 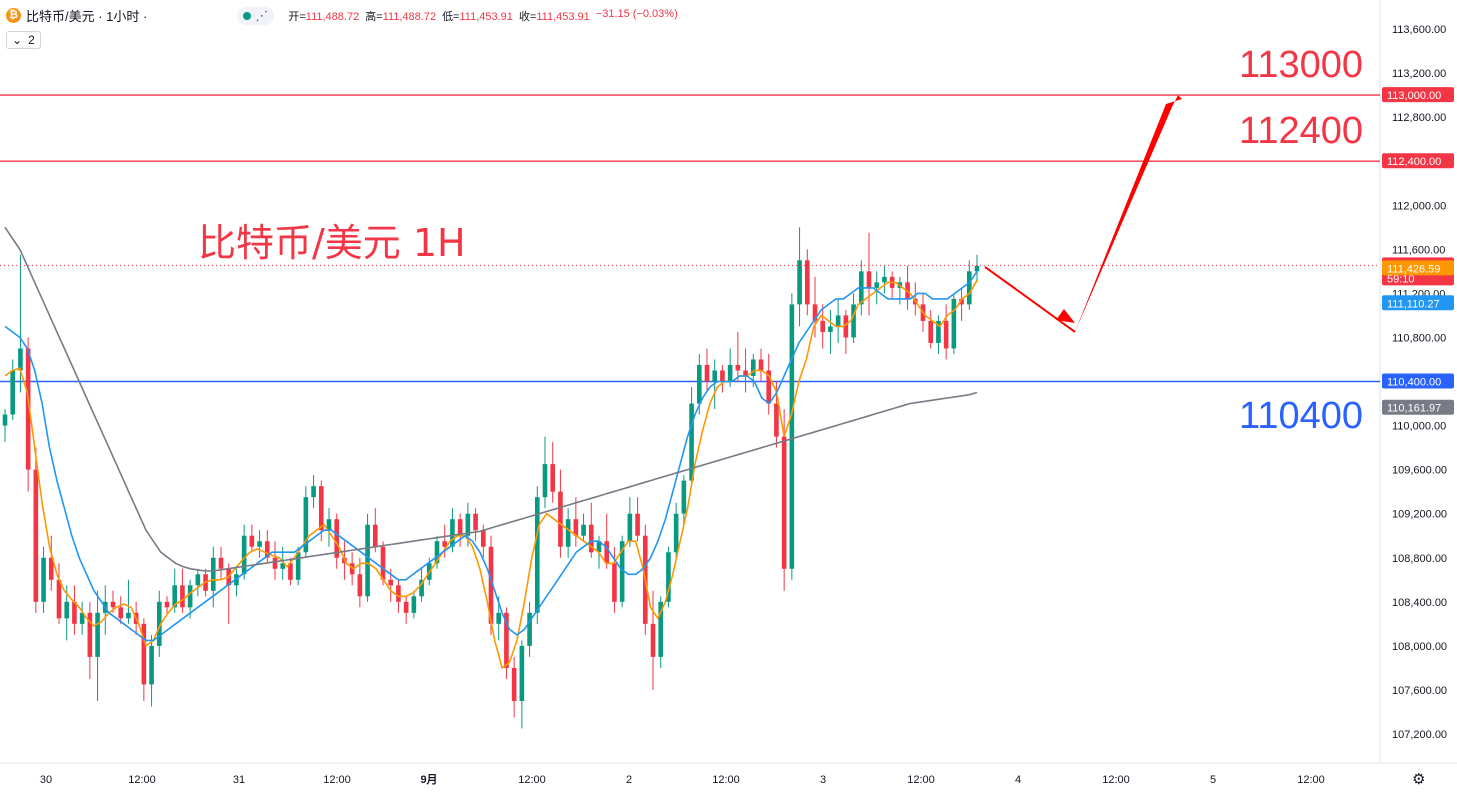 I want to click on level-tag-110400-bg, so click(x=1418, y=381).